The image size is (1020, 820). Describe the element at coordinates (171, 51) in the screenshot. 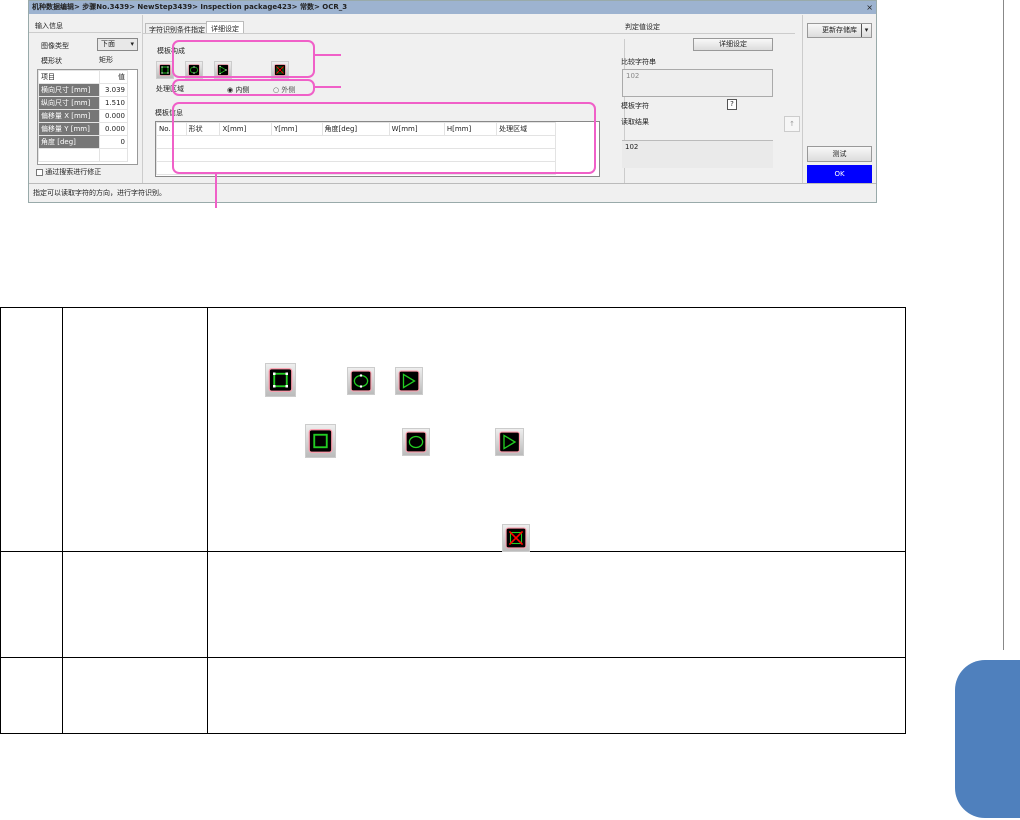

I see `template-compose-label: 模板构成` at that location.